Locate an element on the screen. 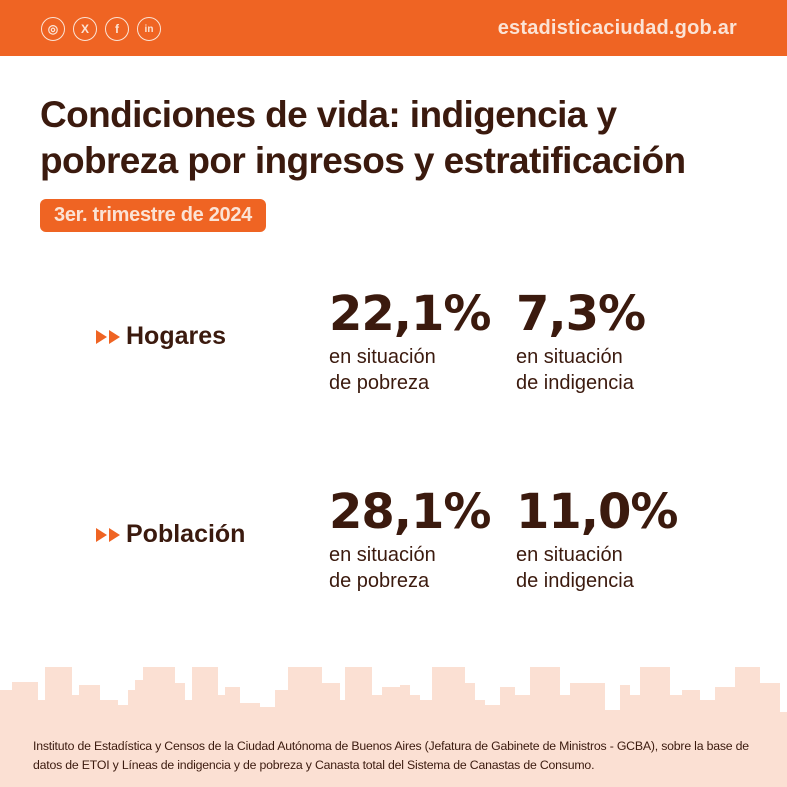 The image size is (787, 787). stat-value: 22,1% is located at coordinates (410, 314).